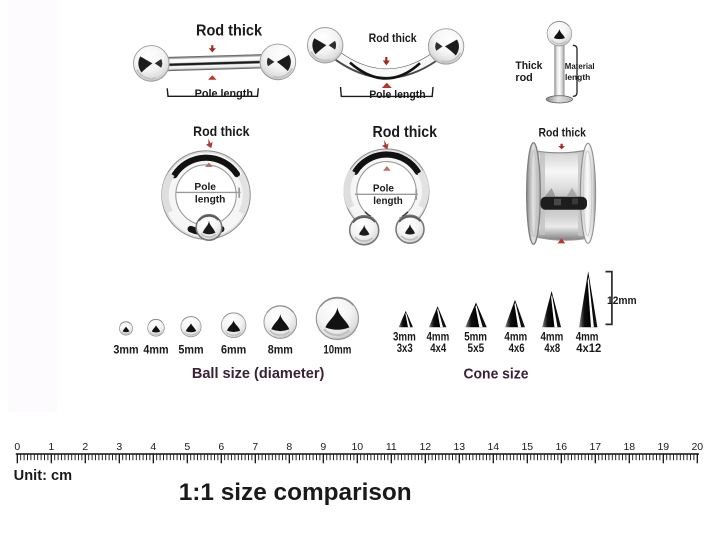  Describe the element at coordinates (517, 349) in the screenshot. I see `svg-text: 4x6` at that location.